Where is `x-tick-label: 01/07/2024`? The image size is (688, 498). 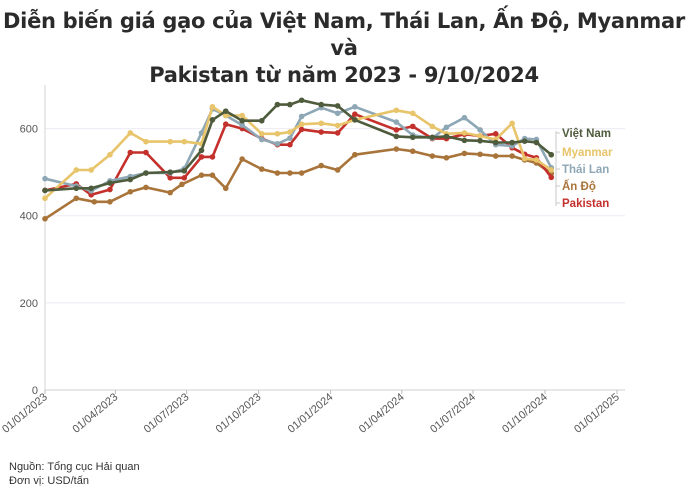 x-tick-label: 01/07/2024 is located at coordinates (453, 413).